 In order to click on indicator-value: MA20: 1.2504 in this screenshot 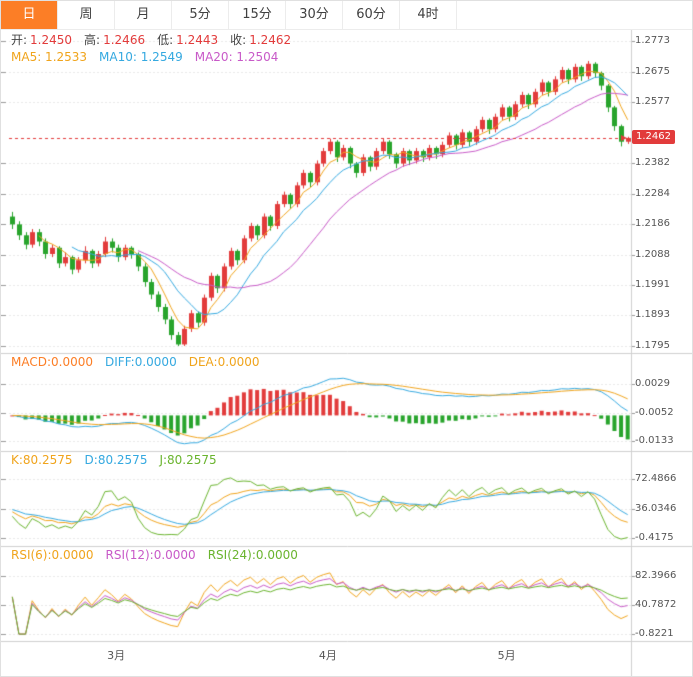, I will do `click(236, 57)`.